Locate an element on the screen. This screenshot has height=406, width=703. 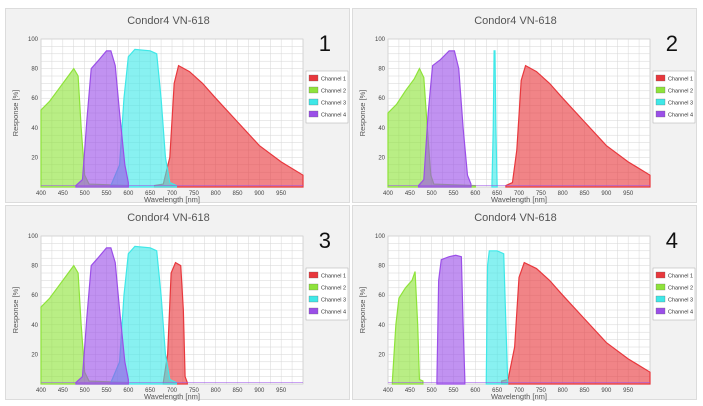
panel-number: 1 is located at coordinates (325, 43).